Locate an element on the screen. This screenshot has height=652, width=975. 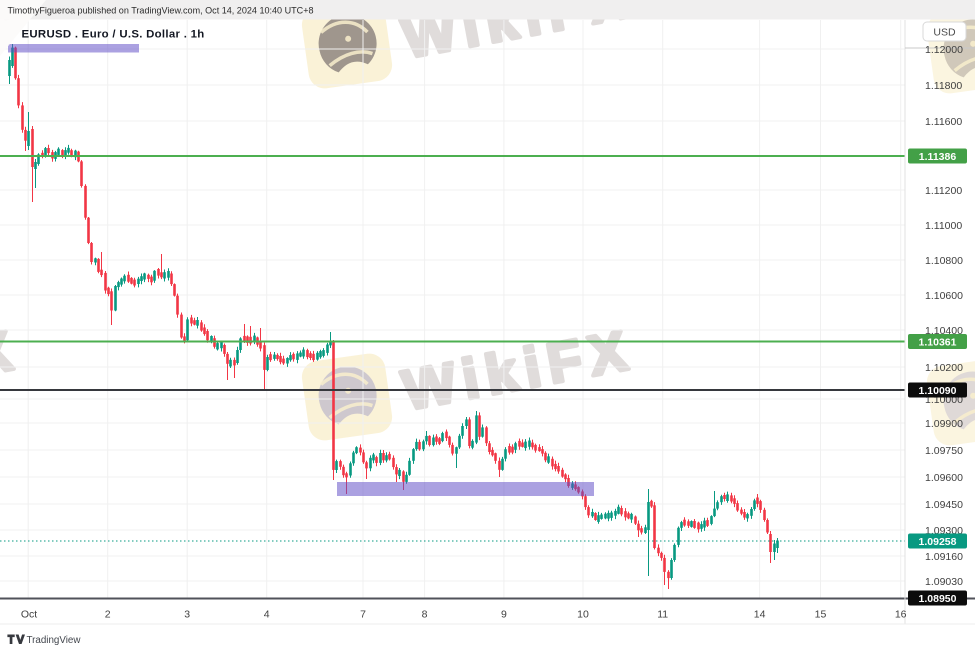
svg-text: 1.10800 is located at coordinates (944, 261).